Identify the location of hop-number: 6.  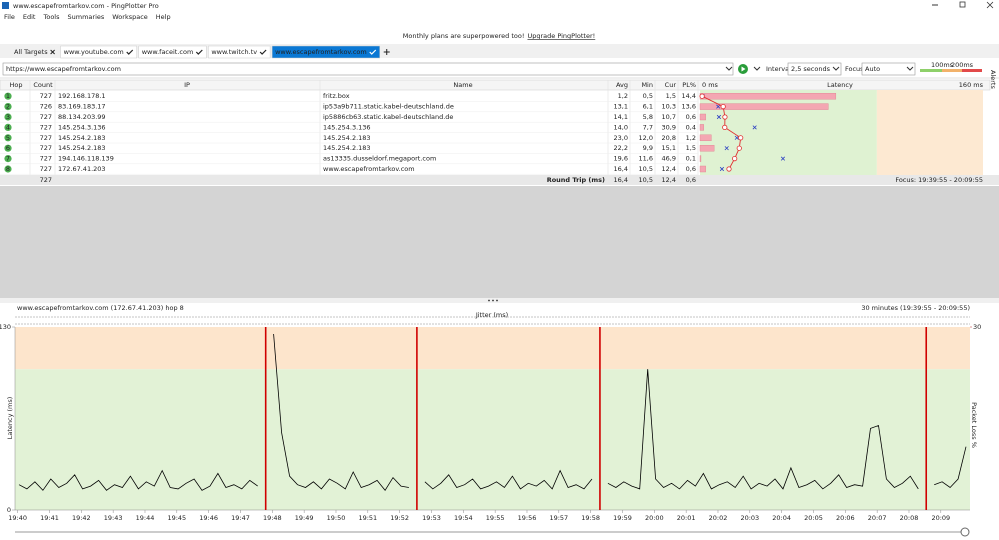
(8, 148).